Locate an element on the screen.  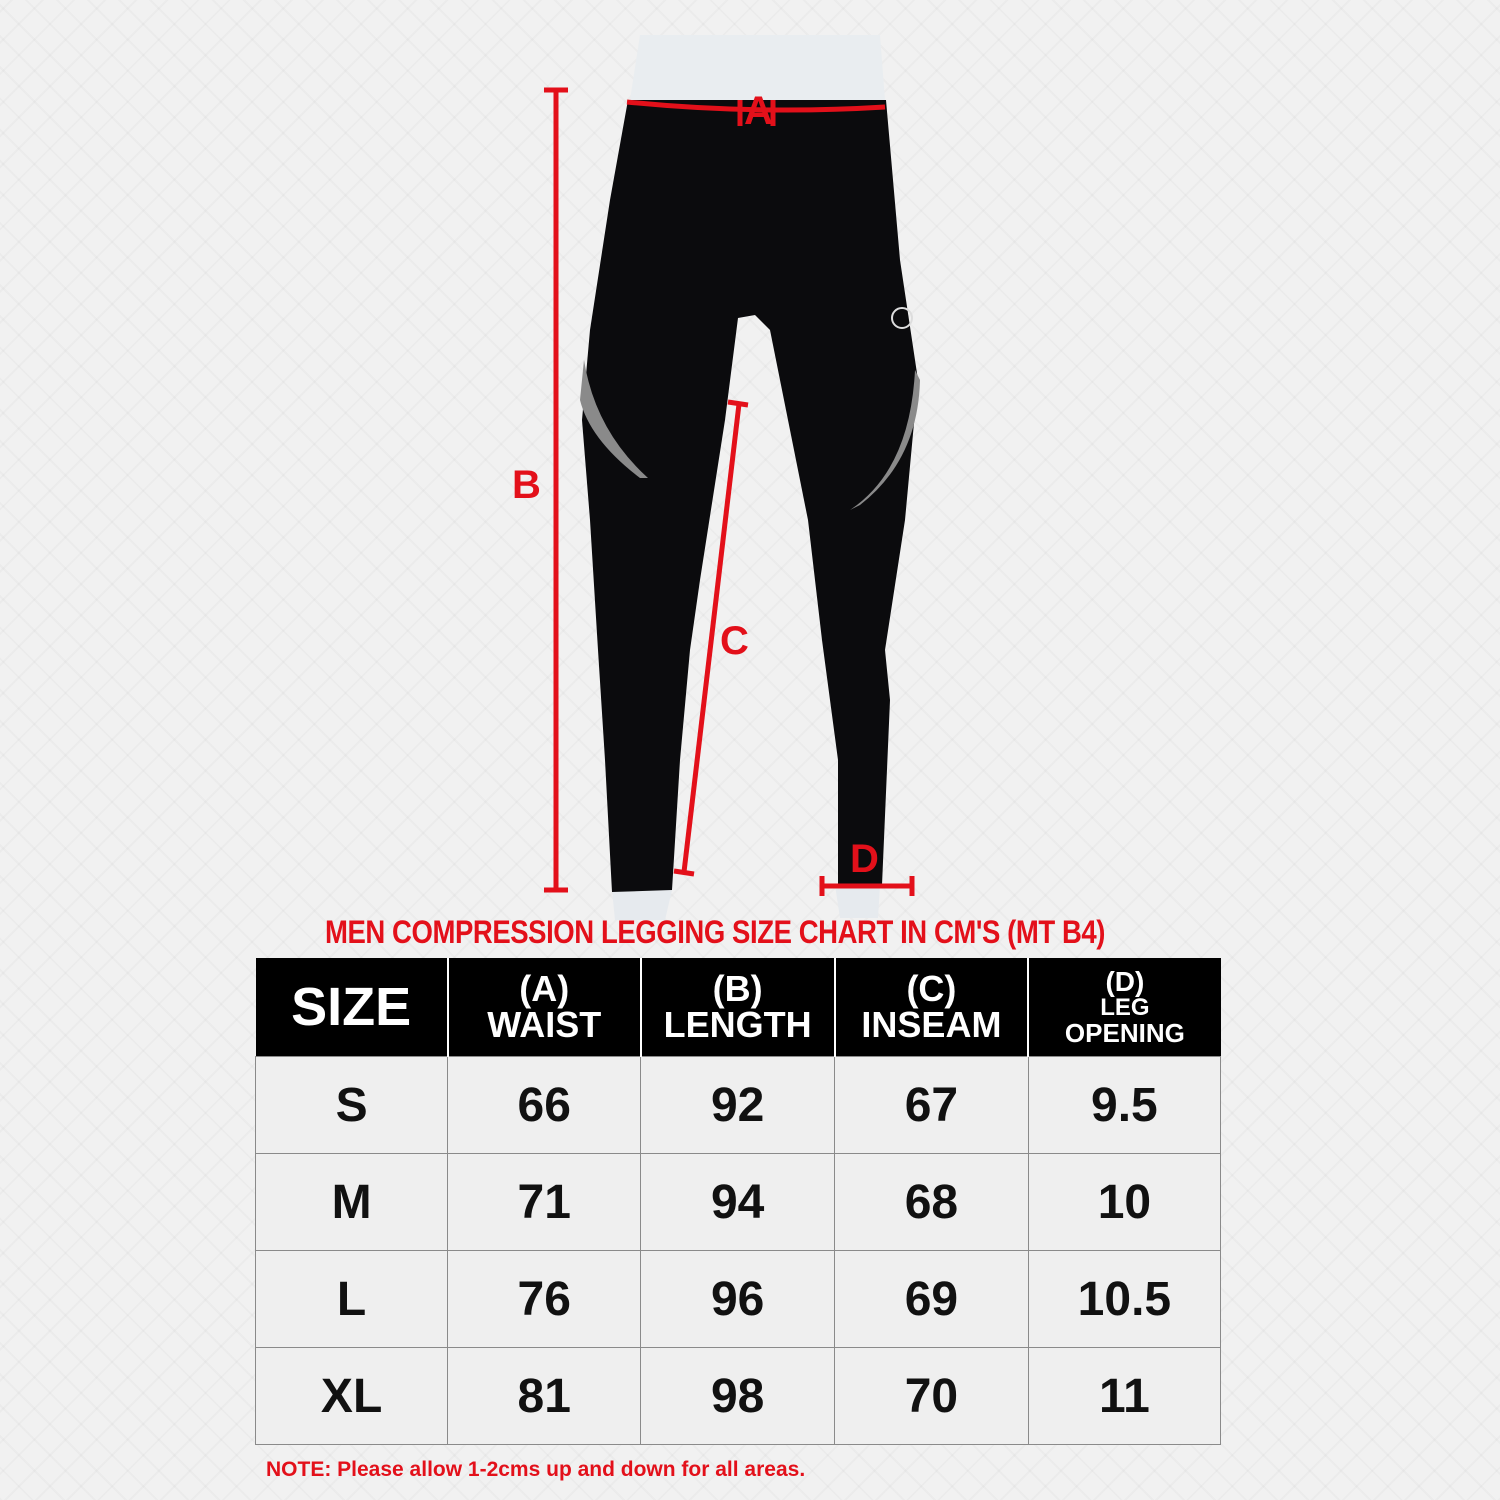
label-c: C is located at coordinates (734, 641).